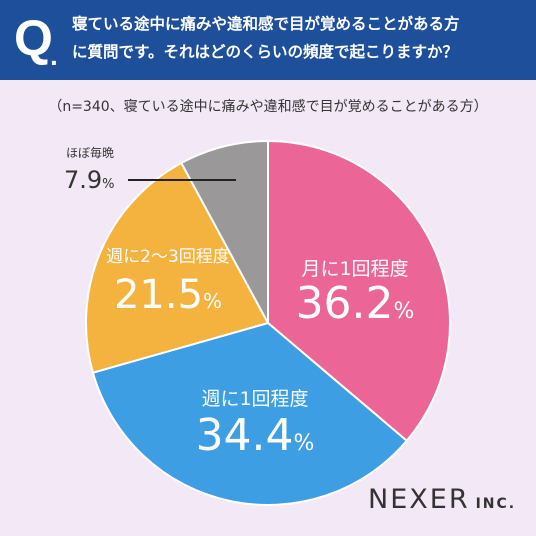  Describe the element at coordinates (354, 269) in the screenshot. I see `slice-label-1: 月に1回程度` at that location.